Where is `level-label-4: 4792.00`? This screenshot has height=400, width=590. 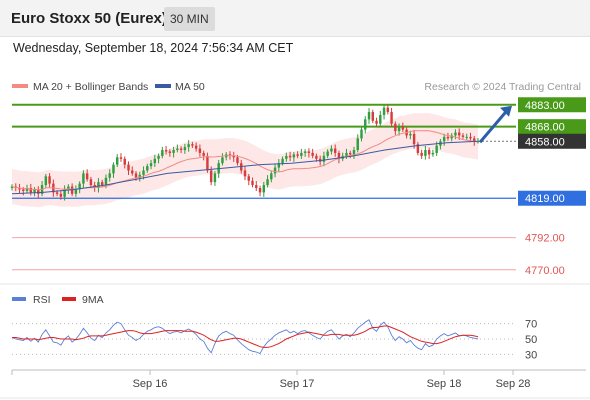
level-label-4: 4792.00 is located at coordinates (545, 239).